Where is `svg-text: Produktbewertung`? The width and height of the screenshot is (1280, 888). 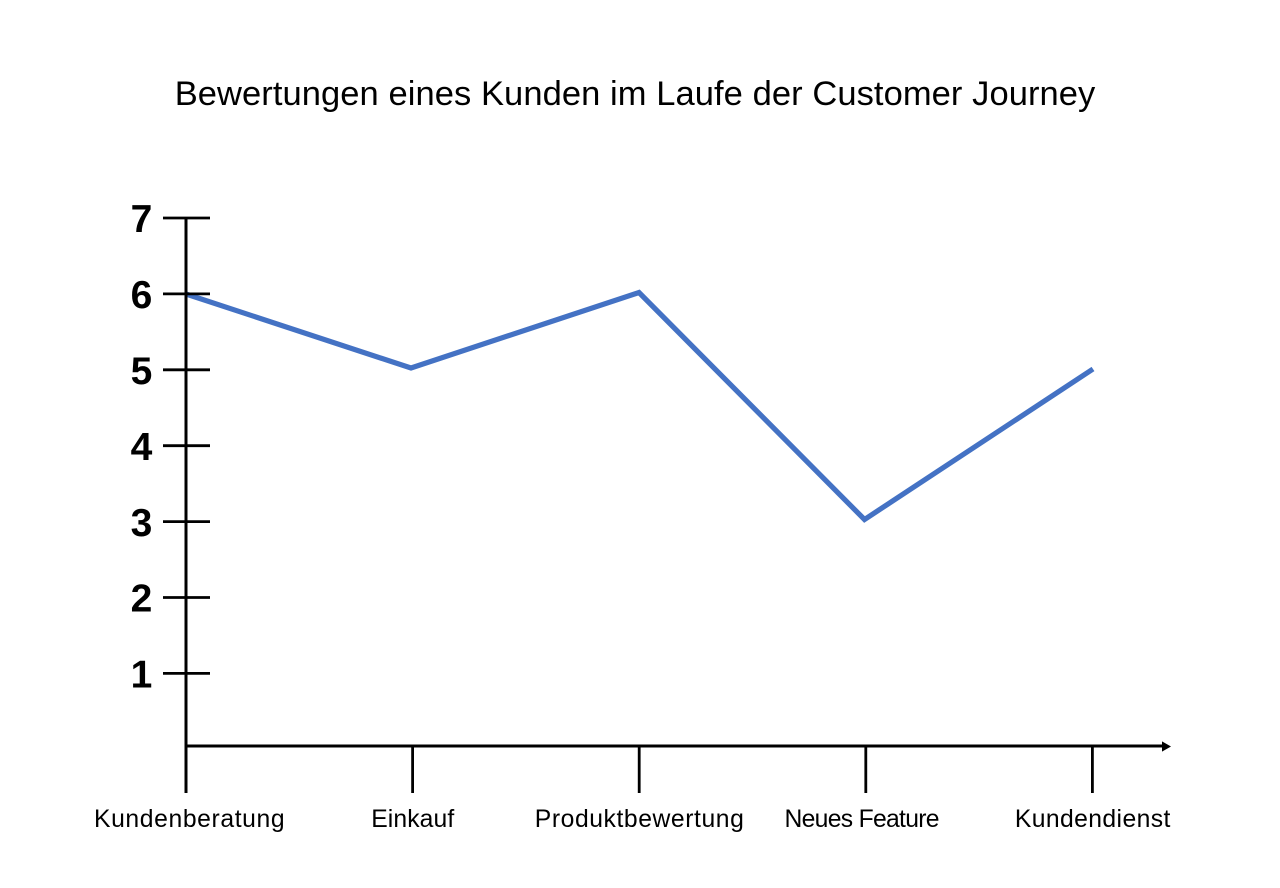
svg-text: Produktbewertung is located at coordinates (639, 819).